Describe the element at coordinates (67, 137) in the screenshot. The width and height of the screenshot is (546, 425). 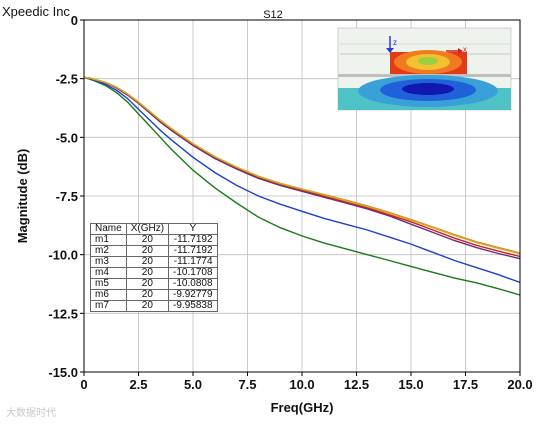
I see `y-tick-label: -5.0` at that location.